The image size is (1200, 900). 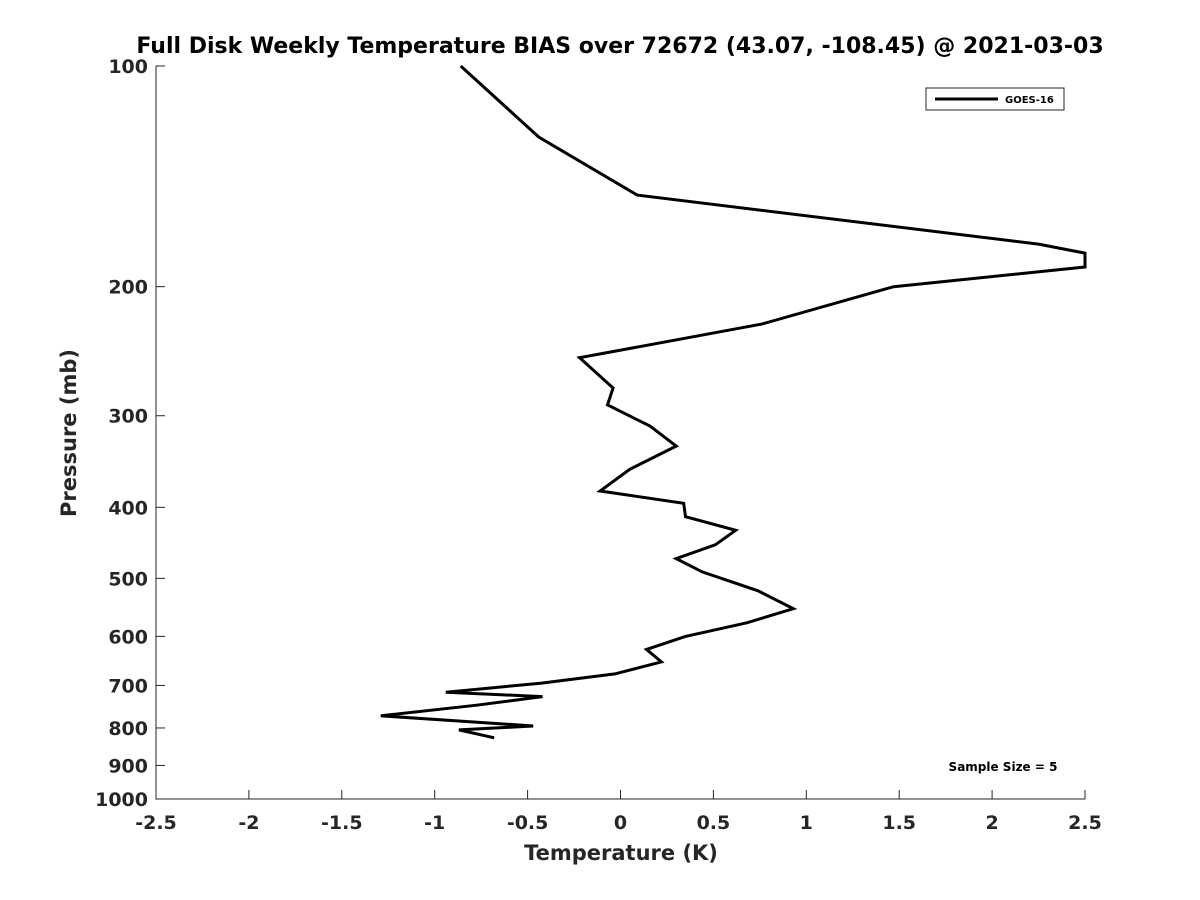 I want to click on y-tick-label: 700, so click(x=128, y=686).